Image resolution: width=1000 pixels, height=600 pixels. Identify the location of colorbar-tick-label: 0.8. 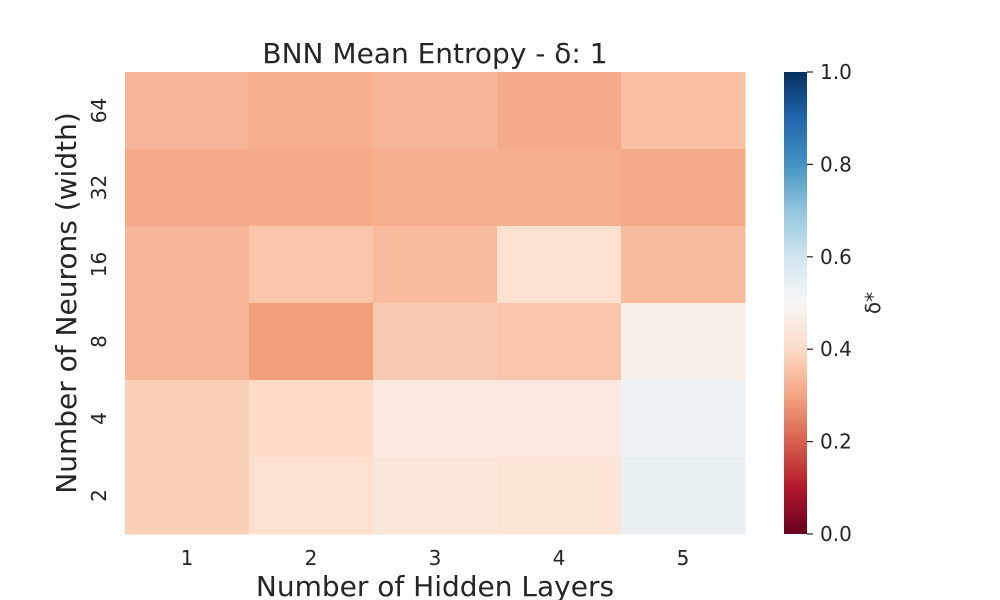
(836, 164).